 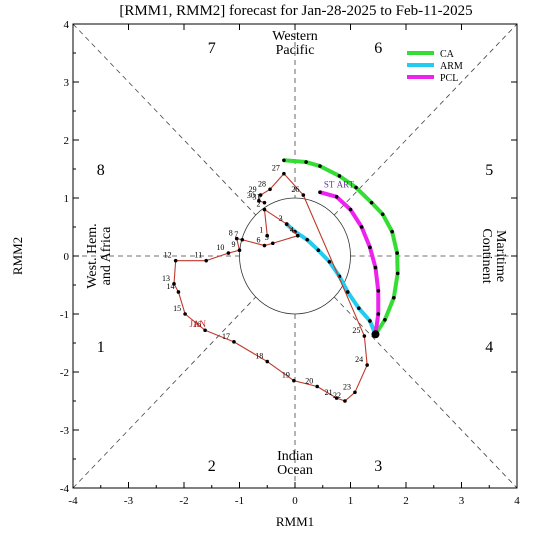 What do you see at coordinates (346, 185) in the screenshot?
I see `month-label: ART` at bounding box center [346, 185].